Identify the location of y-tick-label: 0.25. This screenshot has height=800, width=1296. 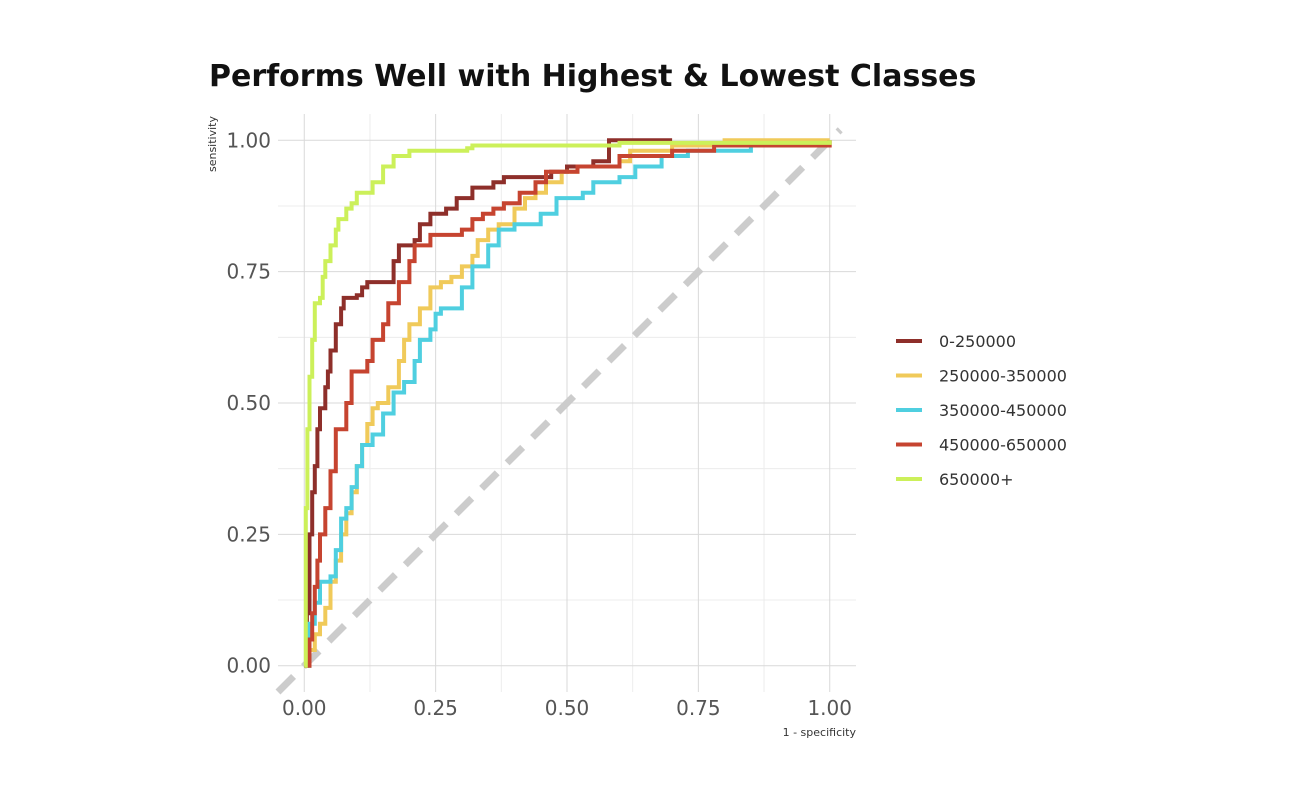
(248, 534).